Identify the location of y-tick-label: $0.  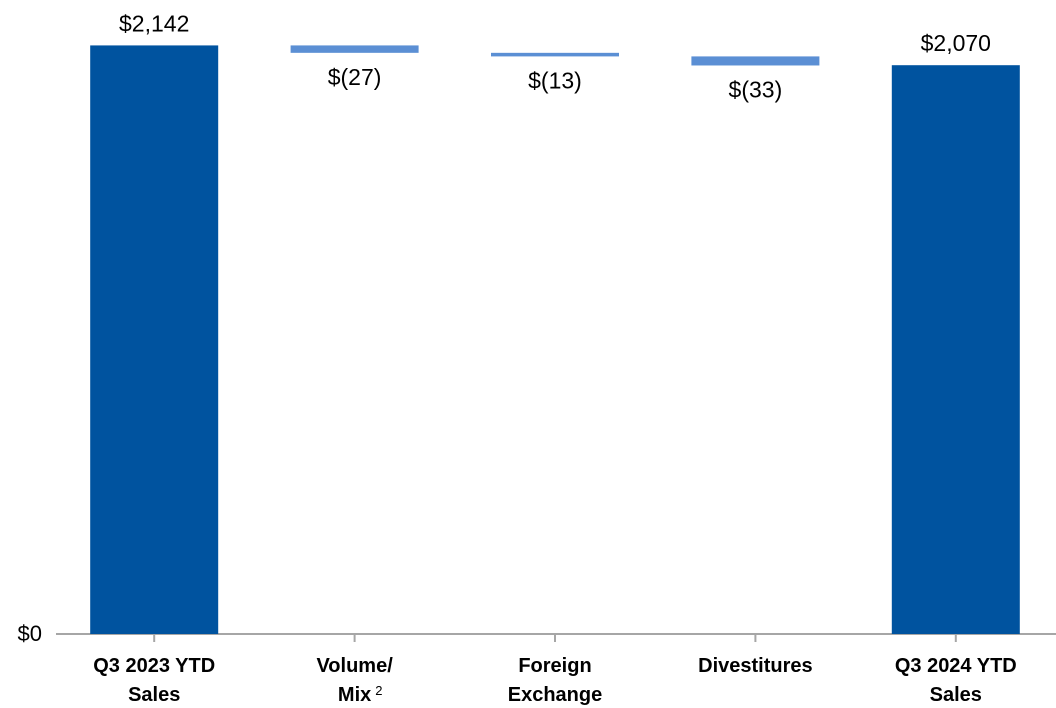
(30, 633).